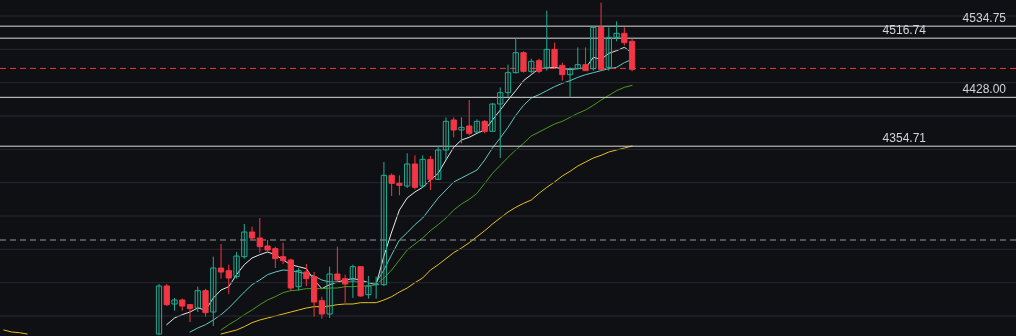  Describe the element at coordinates (984, 89) in the screenshot. I see `ref-line-label: 4428.00` at that location.